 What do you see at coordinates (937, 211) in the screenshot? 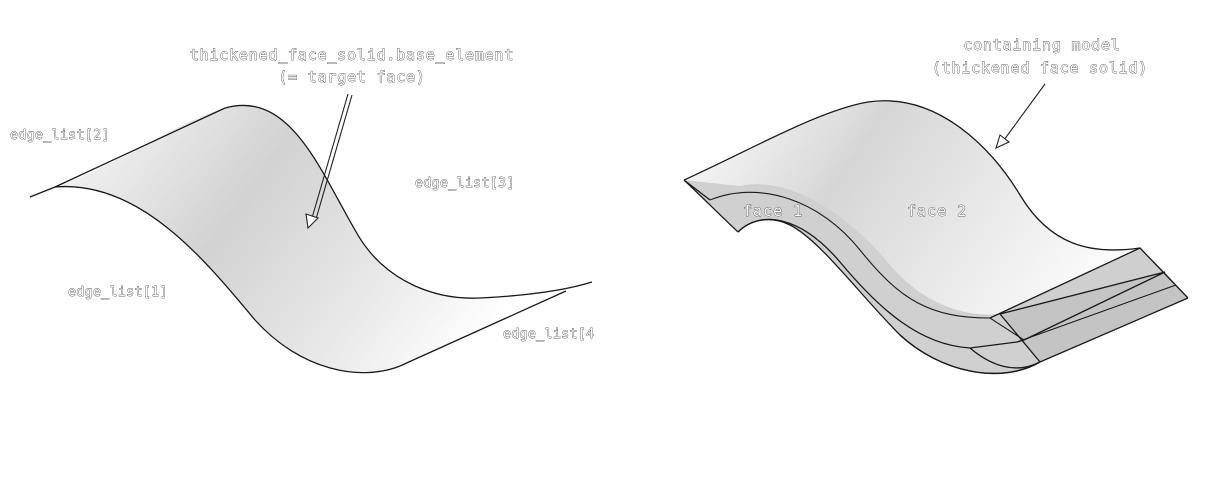
I see `face-2-label: face 2` at bounding box center [937, 211].